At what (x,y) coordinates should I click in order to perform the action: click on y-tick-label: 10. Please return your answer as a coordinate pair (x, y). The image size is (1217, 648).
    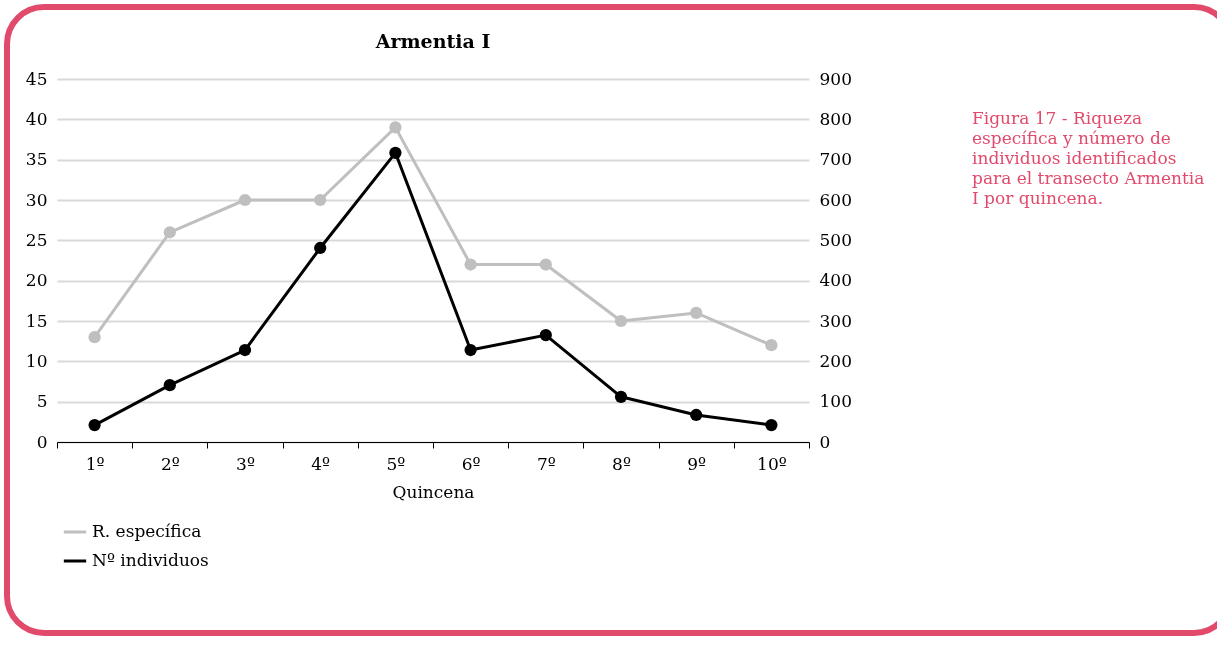
    Looking at the image, I should click on (36, 360).